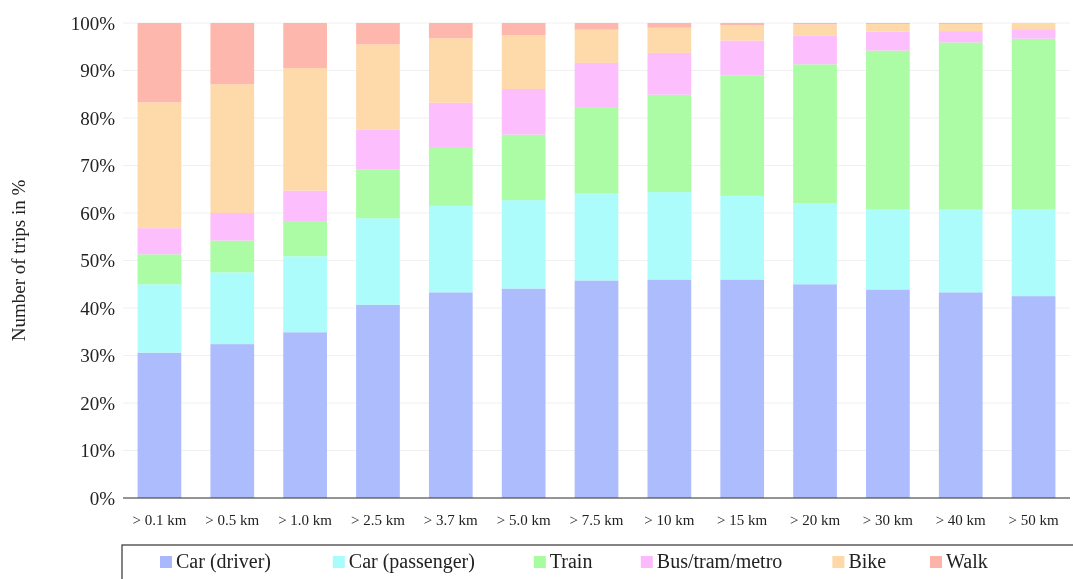  Describe the element at coordinates (18, 260) in the screenshot. I see `y-axis-title: Number of trips in %` at that location.